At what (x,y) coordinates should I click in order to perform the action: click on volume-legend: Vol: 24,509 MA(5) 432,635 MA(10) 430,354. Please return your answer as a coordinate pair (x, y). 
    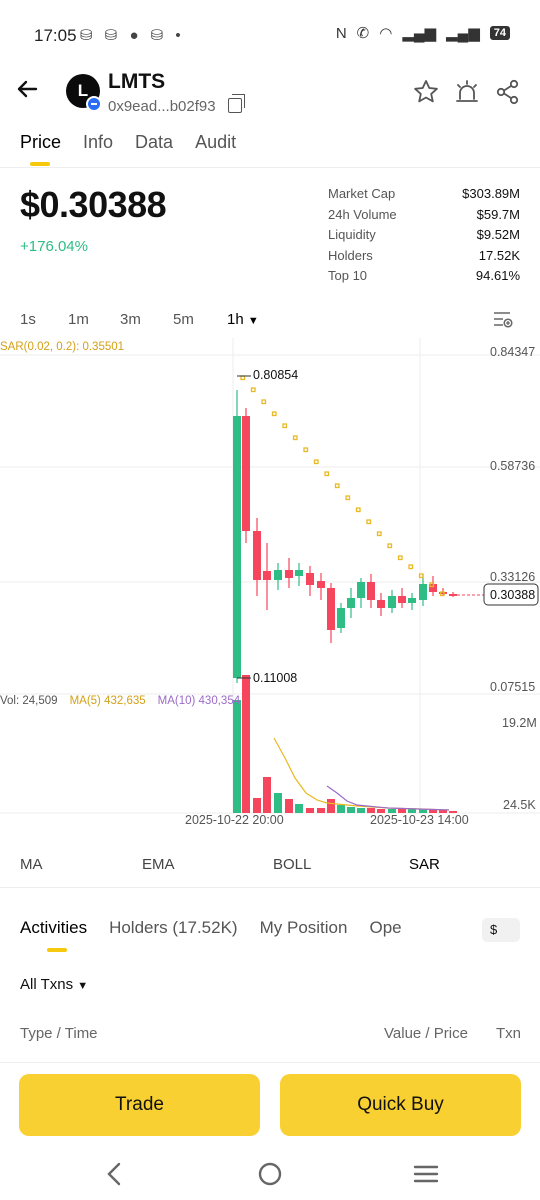
    Looking at the image, I should click on (120, 701).